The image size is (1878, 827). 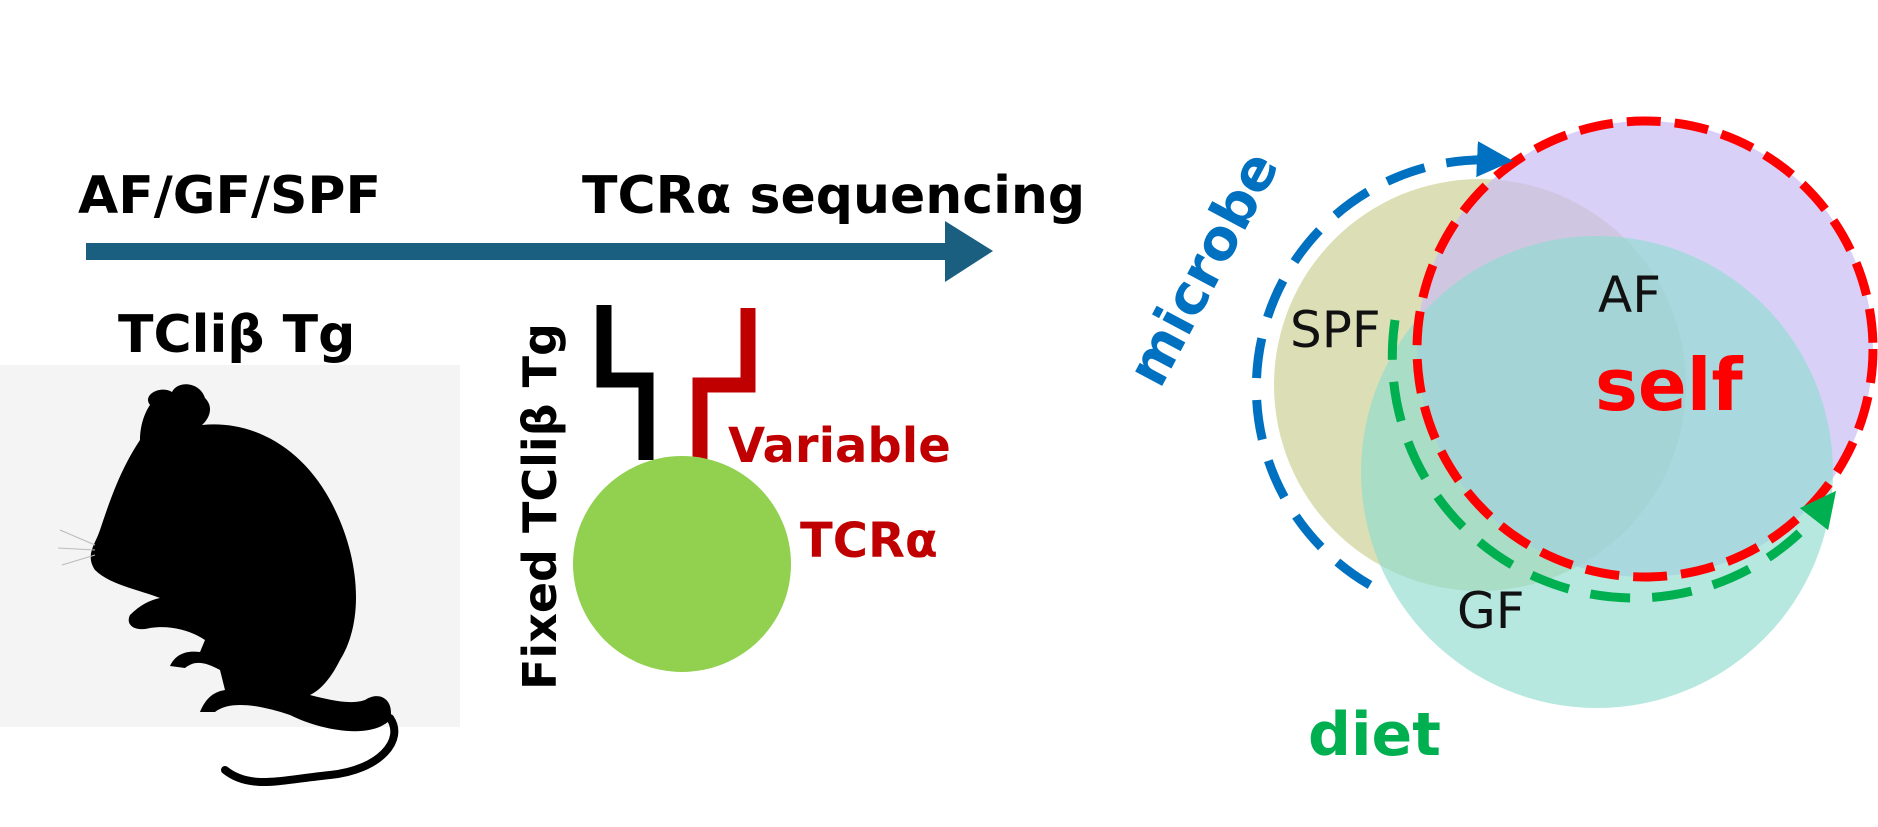 I want to click on venn-set-gf, so click(x=1597, y=472).